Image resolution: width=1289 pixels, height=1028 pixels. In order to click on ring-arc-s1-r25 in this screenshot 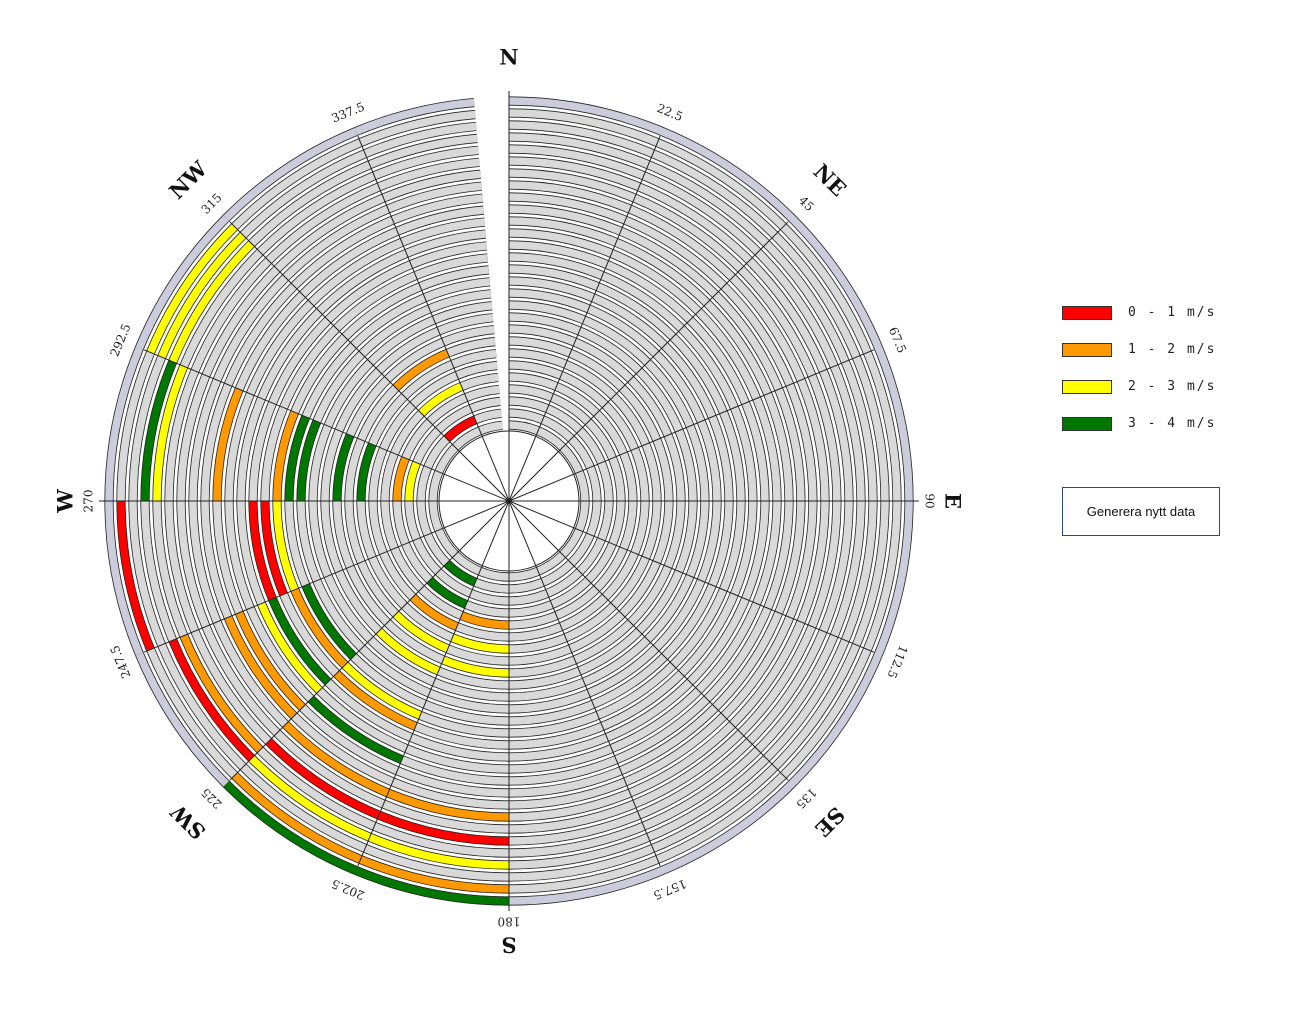, I will do `click(436, 862)`.